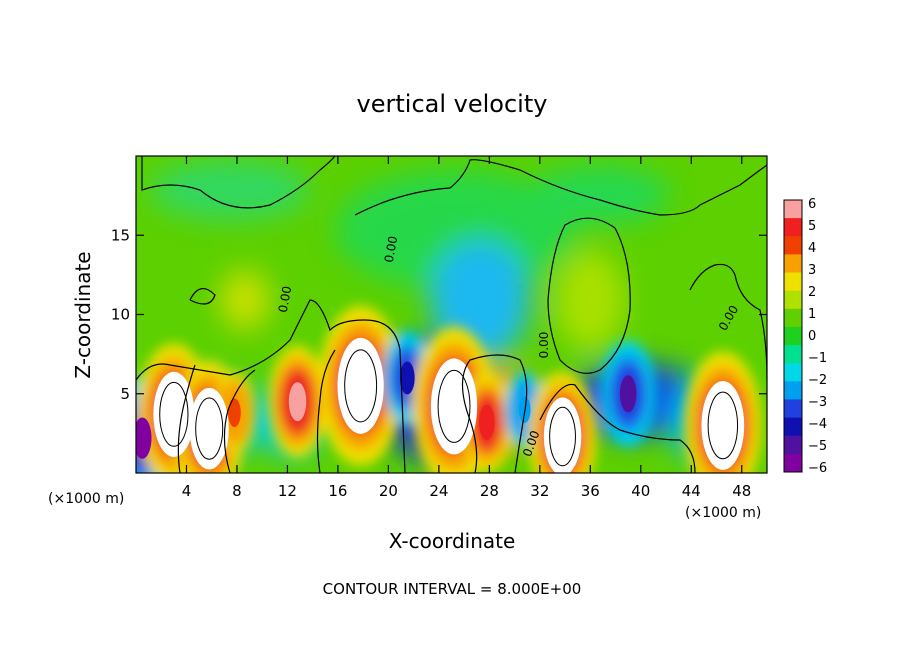  I want to click on colorbar-tick-label: −3, so click(817, 402).